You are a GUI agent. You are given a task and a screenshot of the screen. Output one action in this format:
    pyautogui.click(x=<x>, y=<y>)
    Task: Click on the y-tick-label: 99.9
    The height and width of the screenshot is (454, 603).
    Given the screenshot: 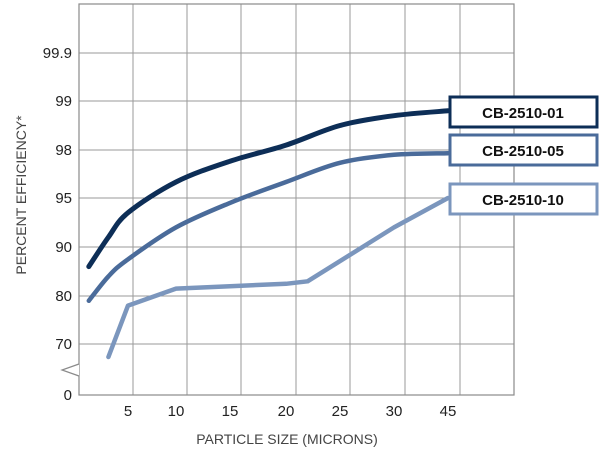 What is the action you would take?
    pyautogui.click(x=57, y=53)
    